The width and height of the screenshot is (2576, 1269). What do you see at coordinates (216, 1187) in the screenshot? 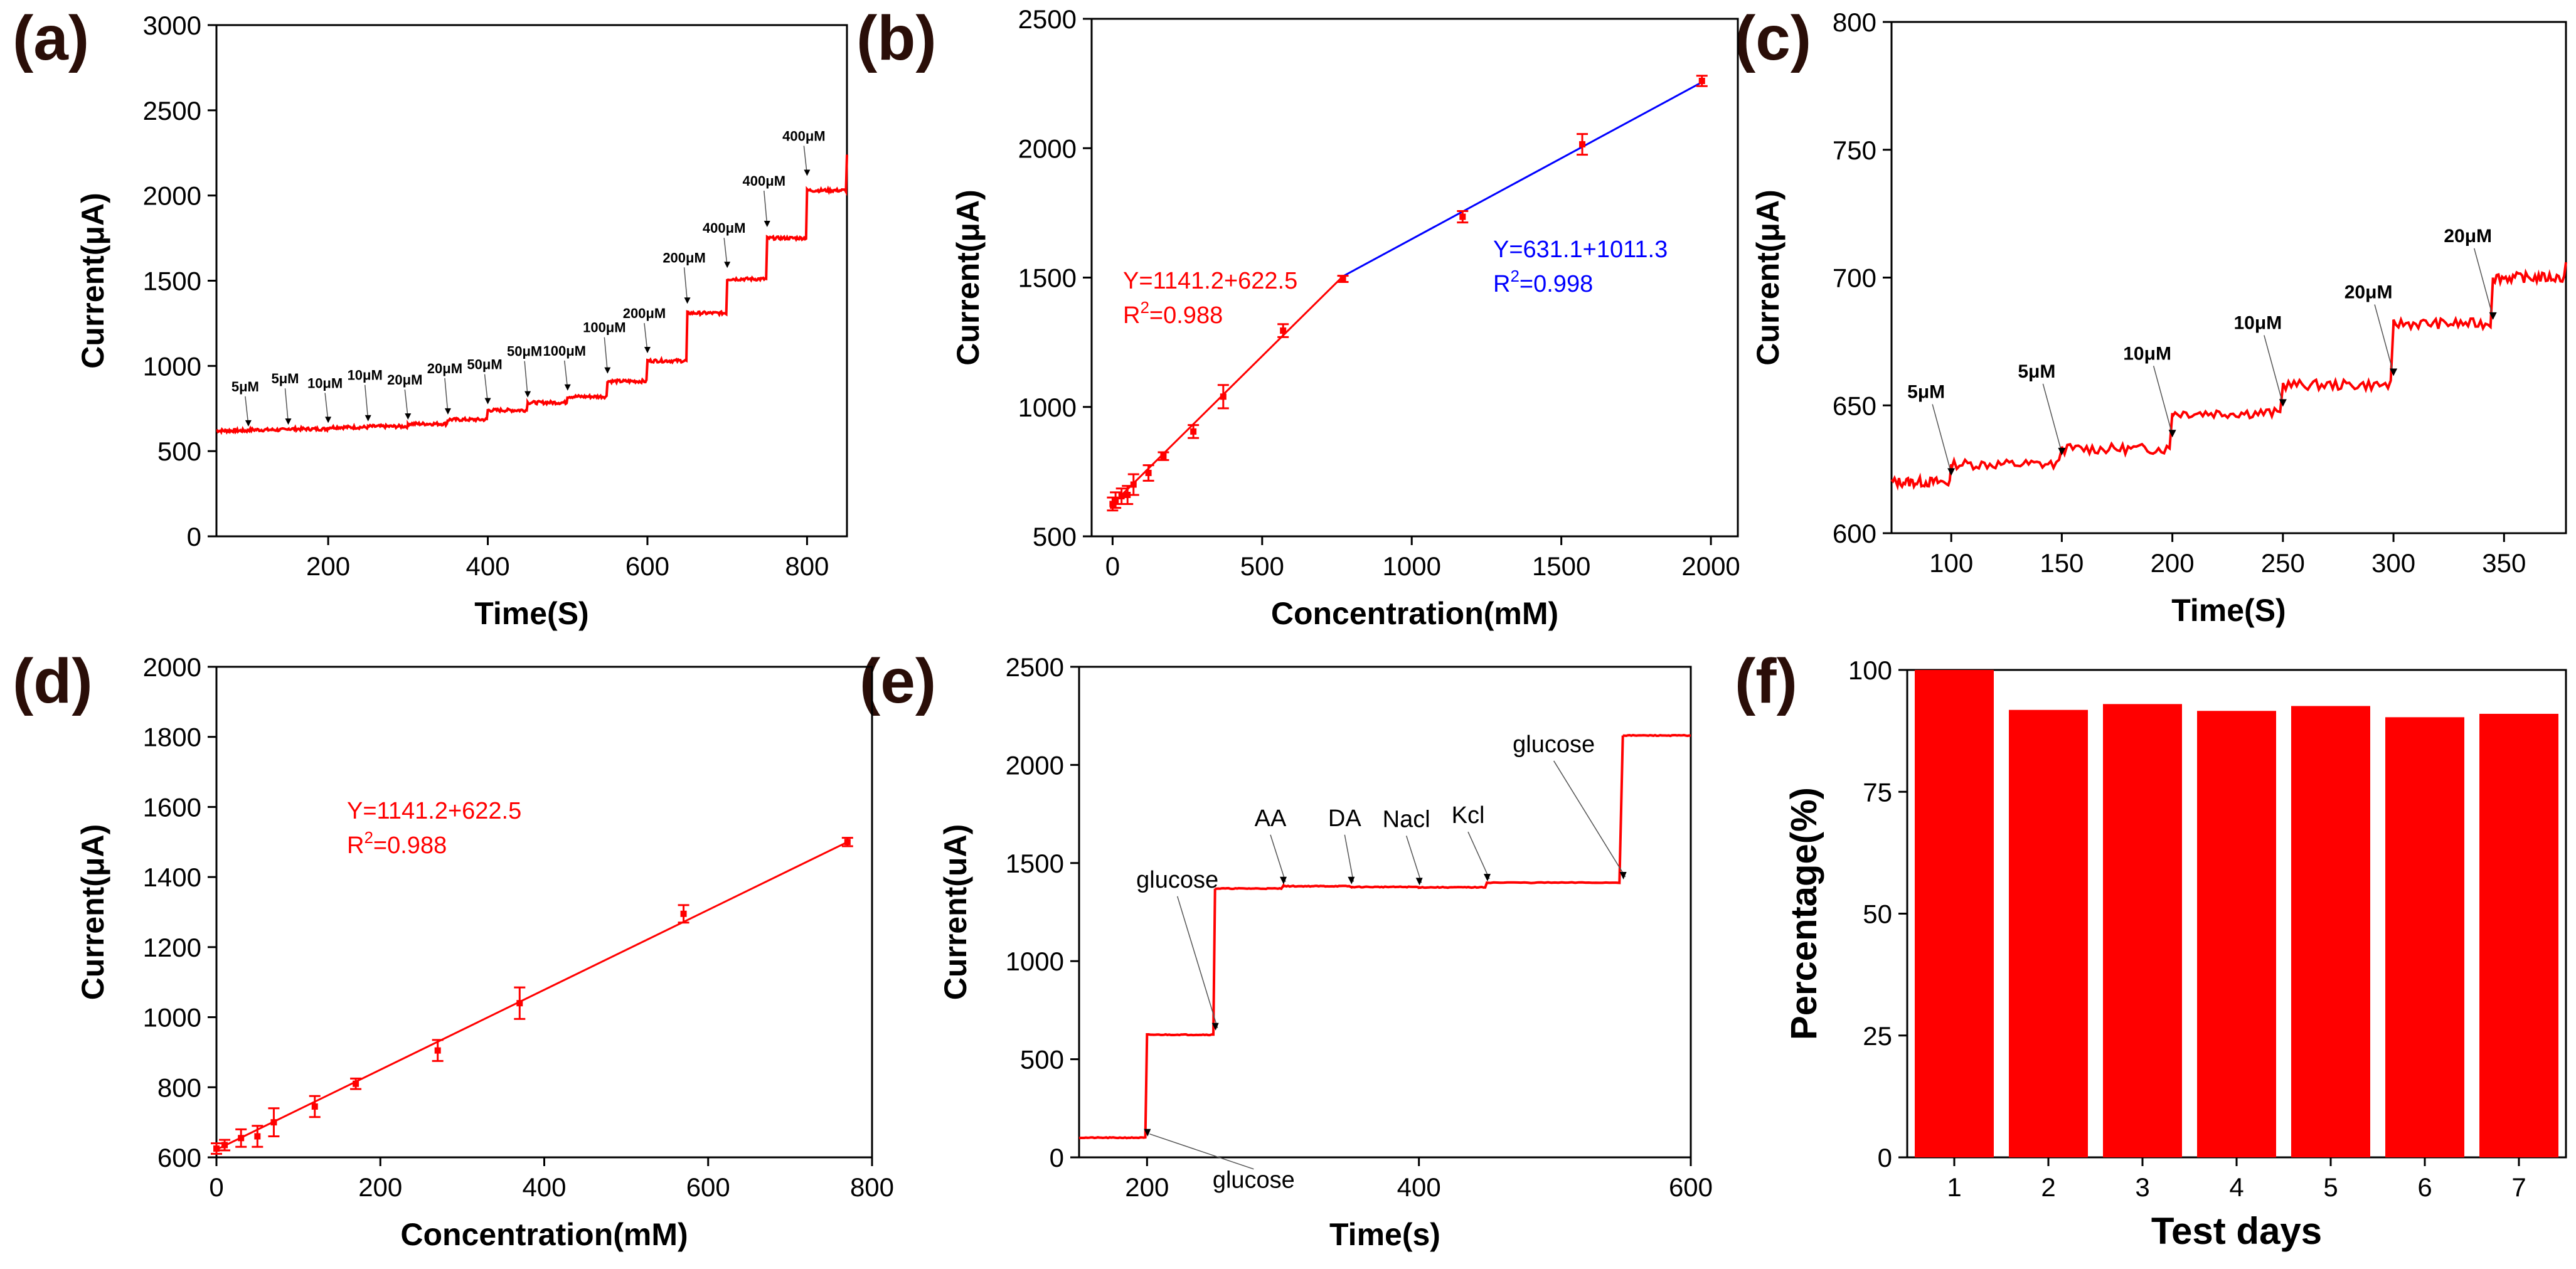
I see `x-tick-label-d: 0` at bounding box center [216, 1187].